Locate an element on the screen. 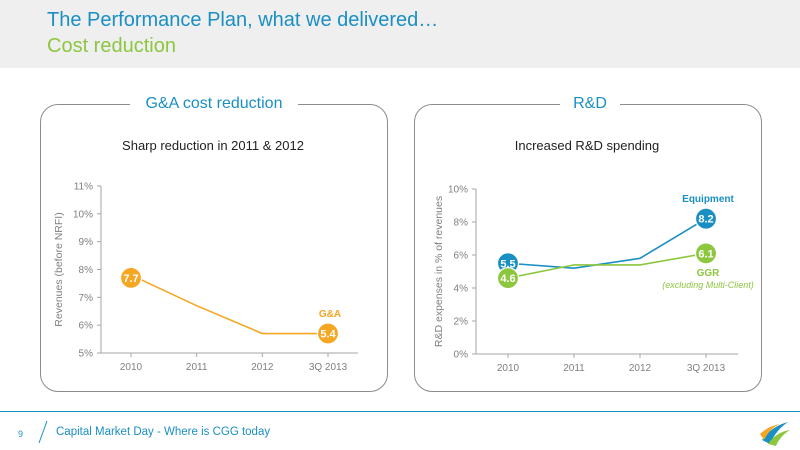 The width and height of the screenshot is (800, 450). data-label: 7.7 is located at coordinates (130, 279).